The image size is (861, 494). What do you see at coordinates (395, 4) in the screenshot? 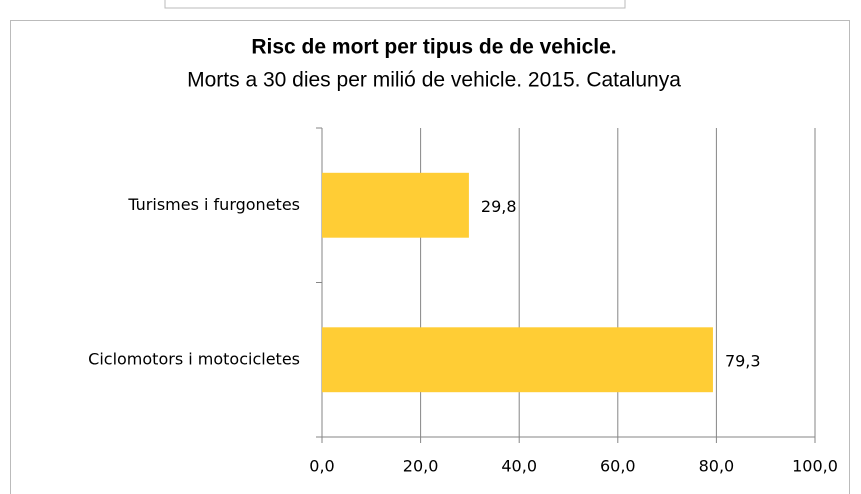
I see `top-box` at bounding box center [395, 4].